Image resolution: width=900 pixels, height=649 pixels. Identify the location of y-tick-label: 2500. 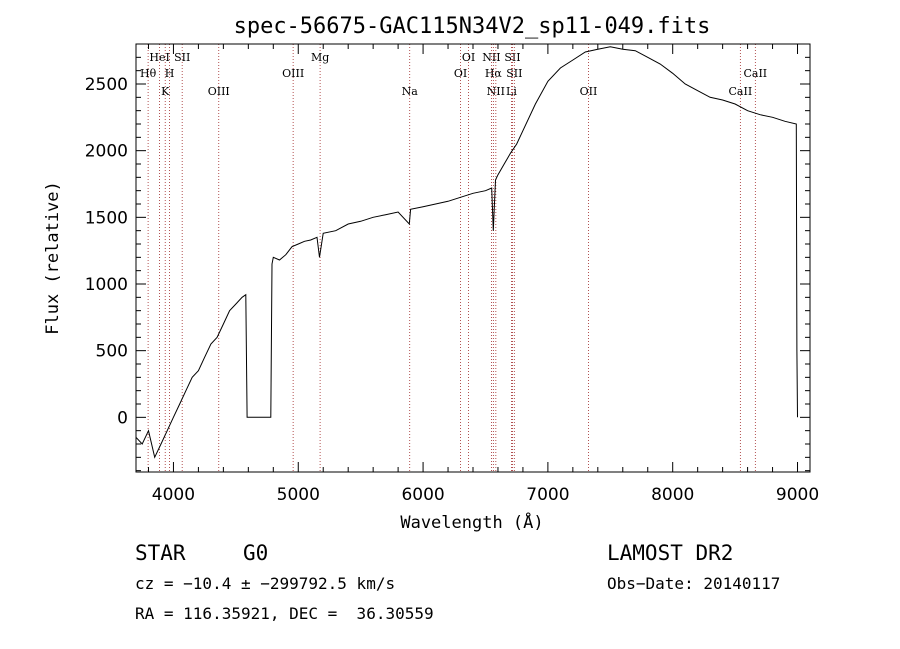
(106, 85).